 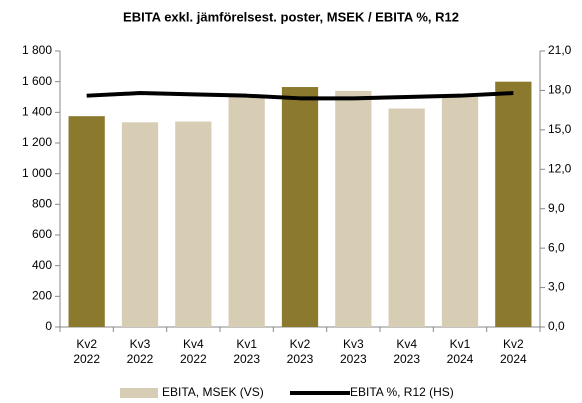 I want to click on y-tick-label: 200, so click(x=42, y=296).